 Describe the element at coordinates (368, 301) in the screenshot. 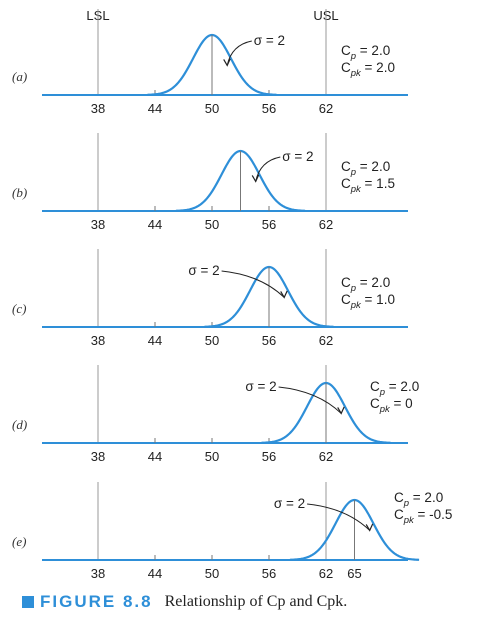

I see `cpk-value: Cpk = 1.0` at that location.